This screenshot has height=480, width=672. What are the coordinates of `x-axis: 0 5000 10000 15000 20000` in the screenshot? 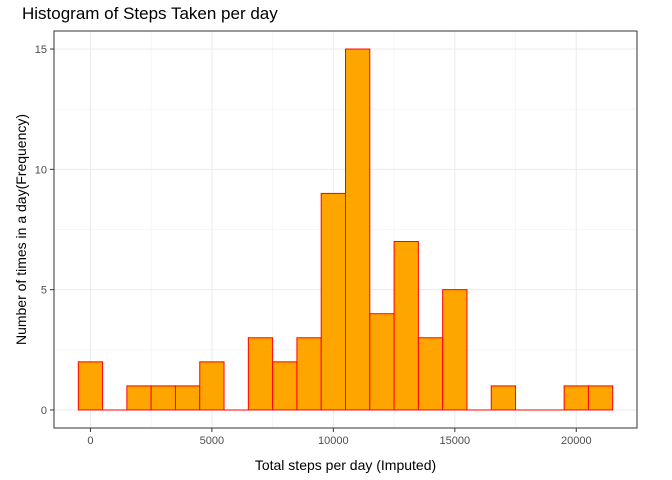 It's located at (339, 437).